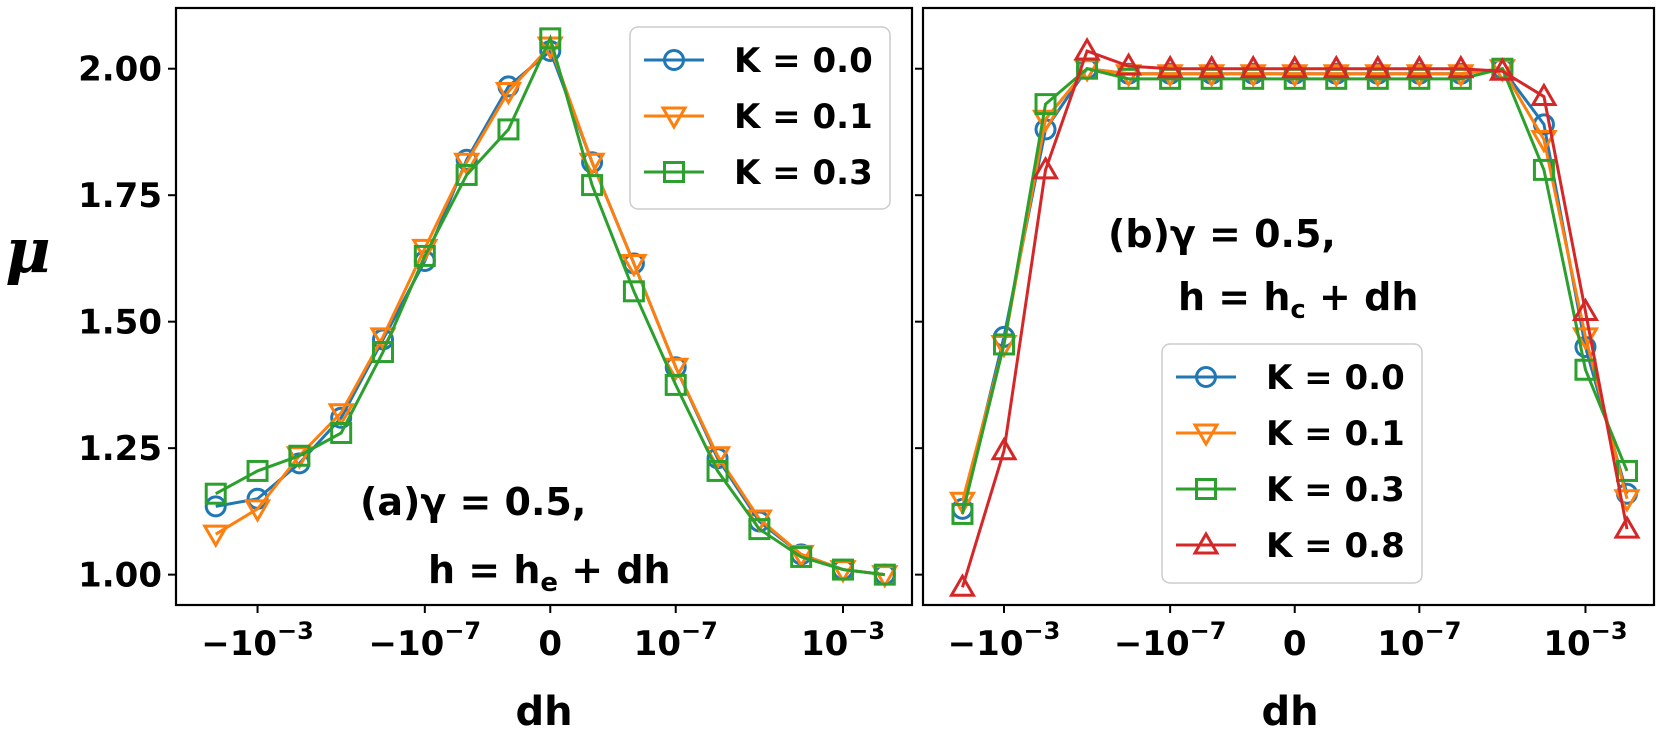  What do you see at coordinates (27, 250) in the screenshot?
I see `y-axis-label: μ` at bounding box center [27, 250].